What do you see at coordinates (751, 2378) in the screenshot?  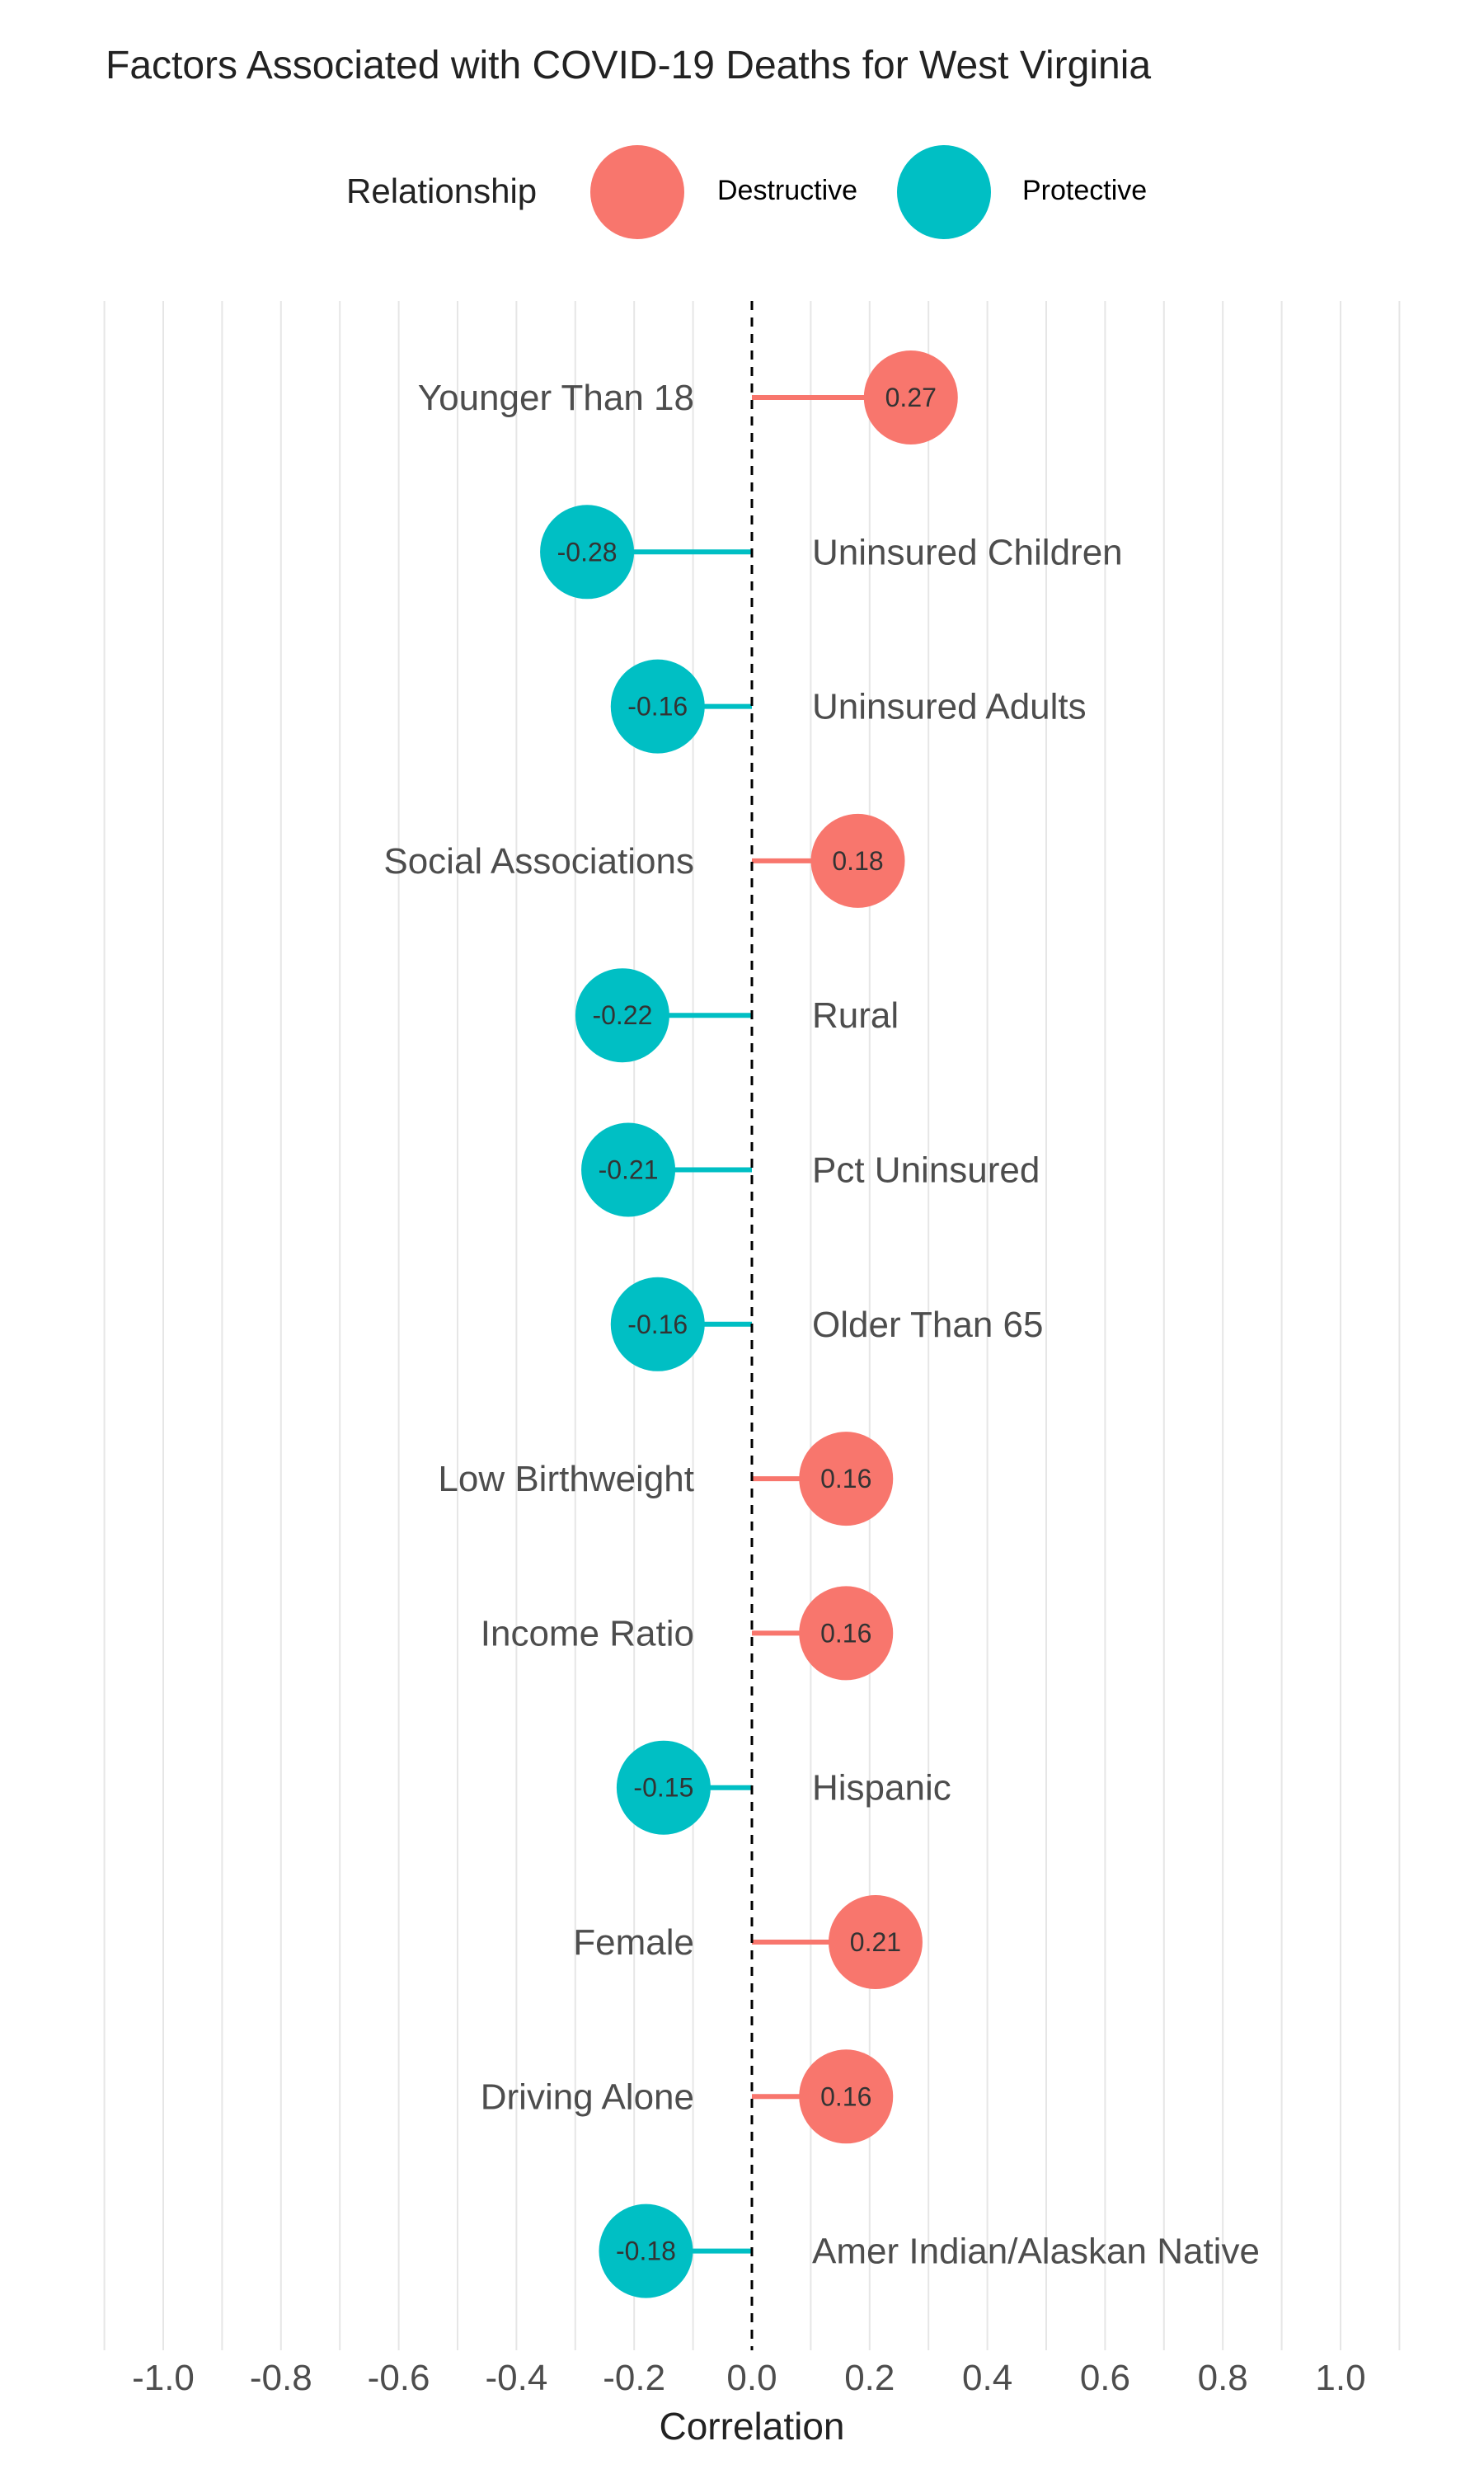 I see `x-tick-label: 0.0` at bounding box center [751, 2378].